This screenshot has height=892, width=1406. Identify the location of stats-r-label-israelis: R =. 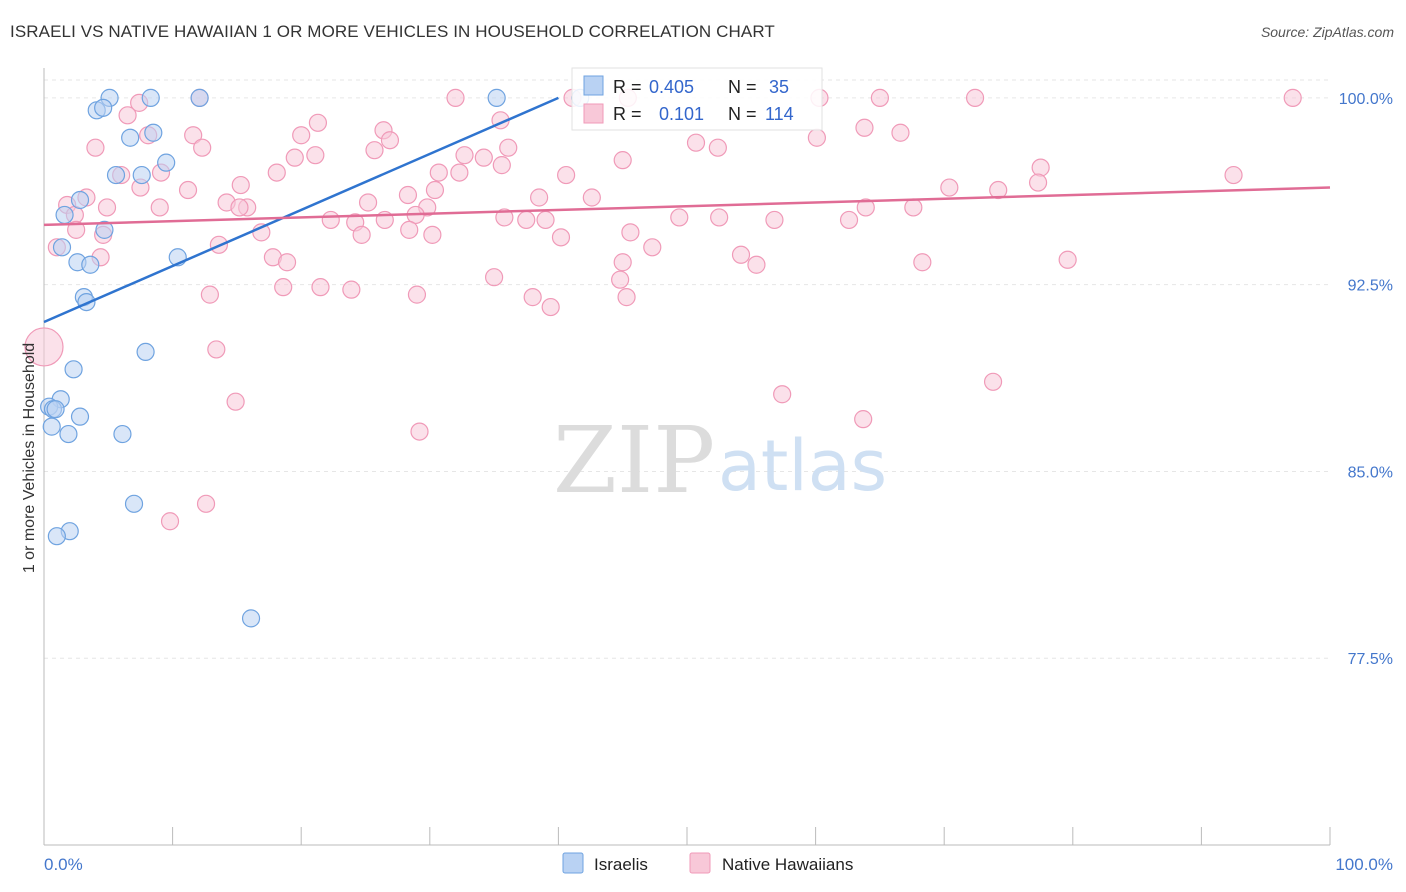
(627, 87).